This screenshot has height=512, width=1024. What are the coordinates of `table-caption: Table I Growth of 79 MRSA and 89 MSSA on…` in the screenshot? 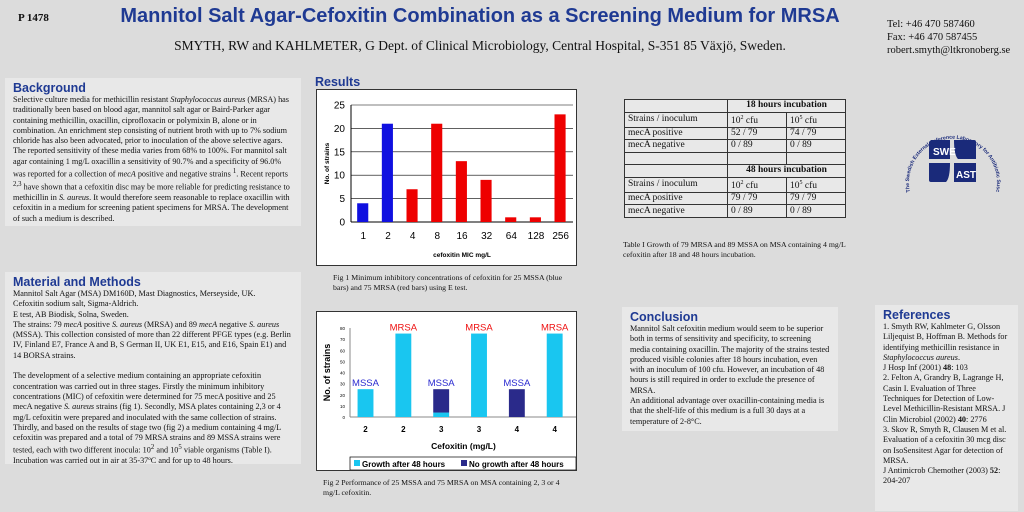 It's located at (734, 249).